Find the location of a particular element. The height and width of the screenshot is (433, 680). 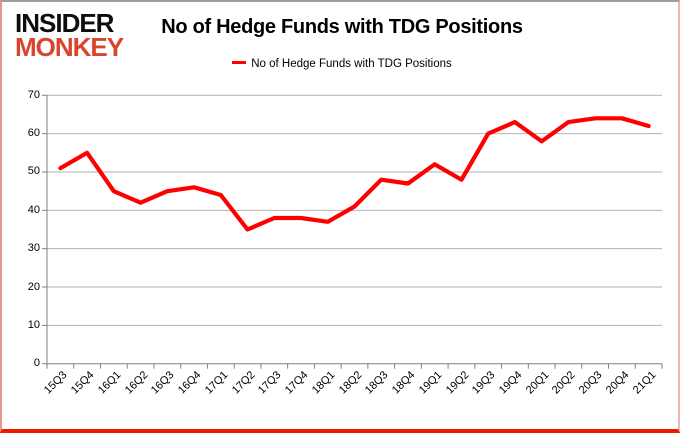

y-axis-label: 10 is located at coordinates (33, 324).